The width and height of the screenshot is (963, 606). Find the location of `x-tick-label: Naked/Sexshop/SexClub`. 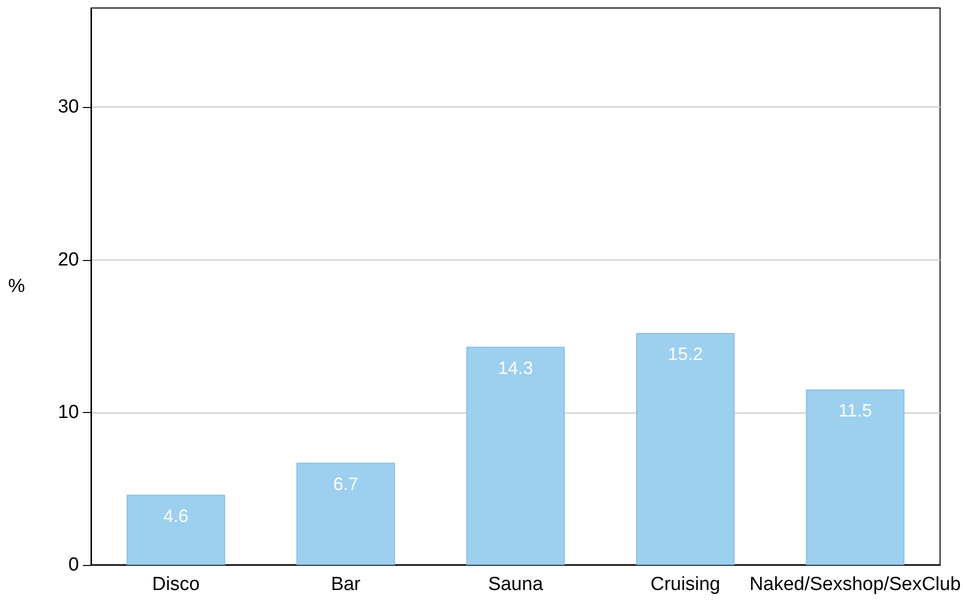

x-tick-label: Naked/Sexshop/SexClub is located at coordinates (855, 584).